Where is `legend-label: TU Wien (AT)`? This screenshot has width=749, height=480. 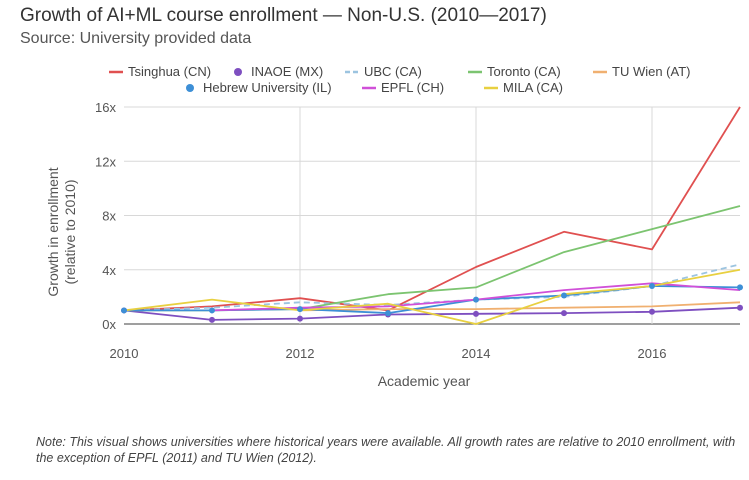 legend-label: TU Wien (AT) is located at coordinates (651, 71).